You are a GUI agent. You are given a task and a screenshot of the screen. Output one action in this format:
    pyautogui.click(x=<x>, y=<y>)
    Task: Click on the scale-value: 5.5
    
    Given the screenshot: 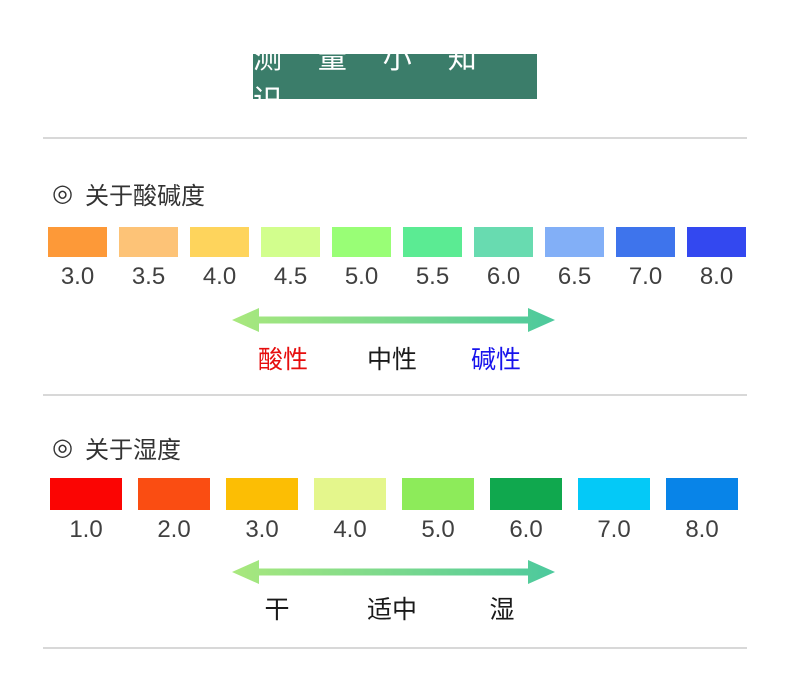 What is the action you would take?
    pyautogui.click(x=432, y=276)
    